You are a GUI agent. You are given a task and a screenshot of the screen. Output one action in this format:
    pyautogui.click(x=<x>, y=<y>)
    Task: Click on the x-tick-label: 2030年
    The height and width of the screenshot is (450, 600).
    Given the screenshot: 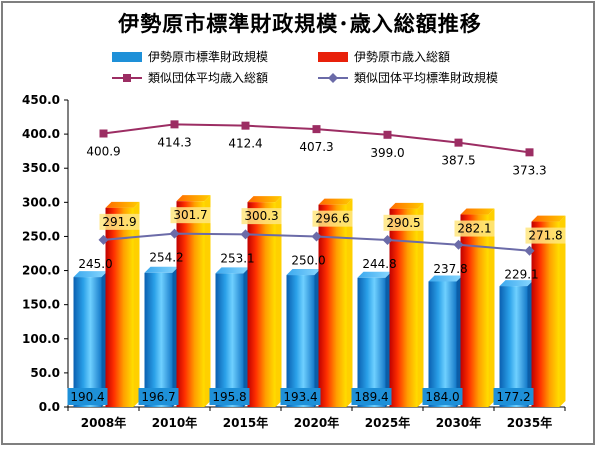 What is the action you would take?
    pyautogui.click(x=458, y=422)
    